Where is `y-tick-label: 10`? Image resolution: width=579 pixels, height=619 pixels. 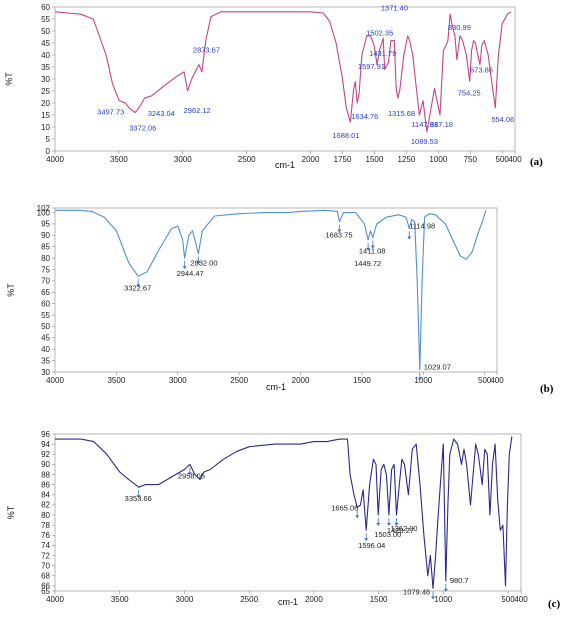 y-tick-label: 10 is located at coordinates (45, 127).